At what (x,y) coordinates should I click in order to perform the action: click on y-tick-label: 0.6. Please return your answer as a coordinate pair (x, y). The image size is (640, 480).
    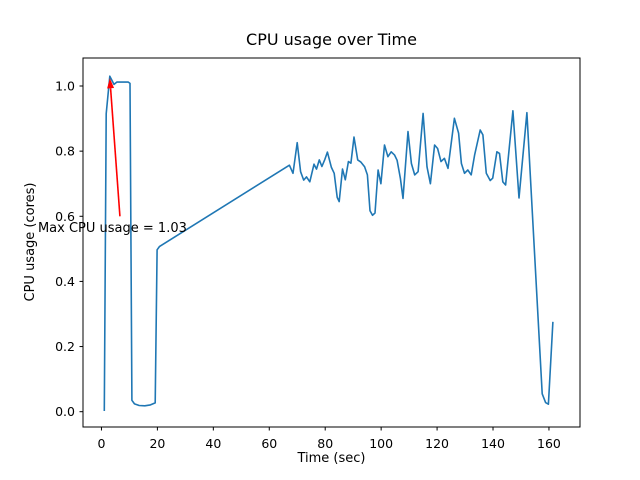
    Looking at the image, I should click on (65, 216).